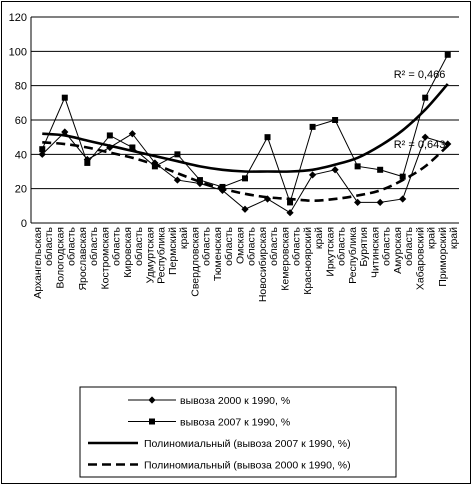  I want to click on category-label: Архангельскаяобласть, so click(43, 262).